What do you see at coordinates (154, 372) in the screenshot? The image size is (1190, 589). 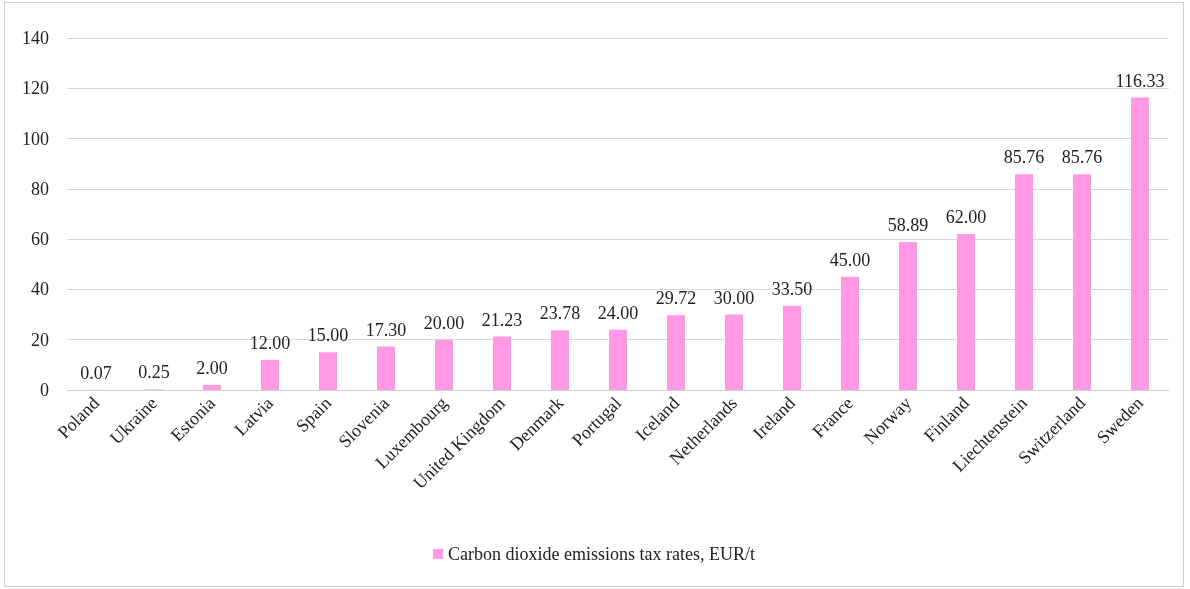 I see `data-label: 0.25` at bounding box center [154, 372].